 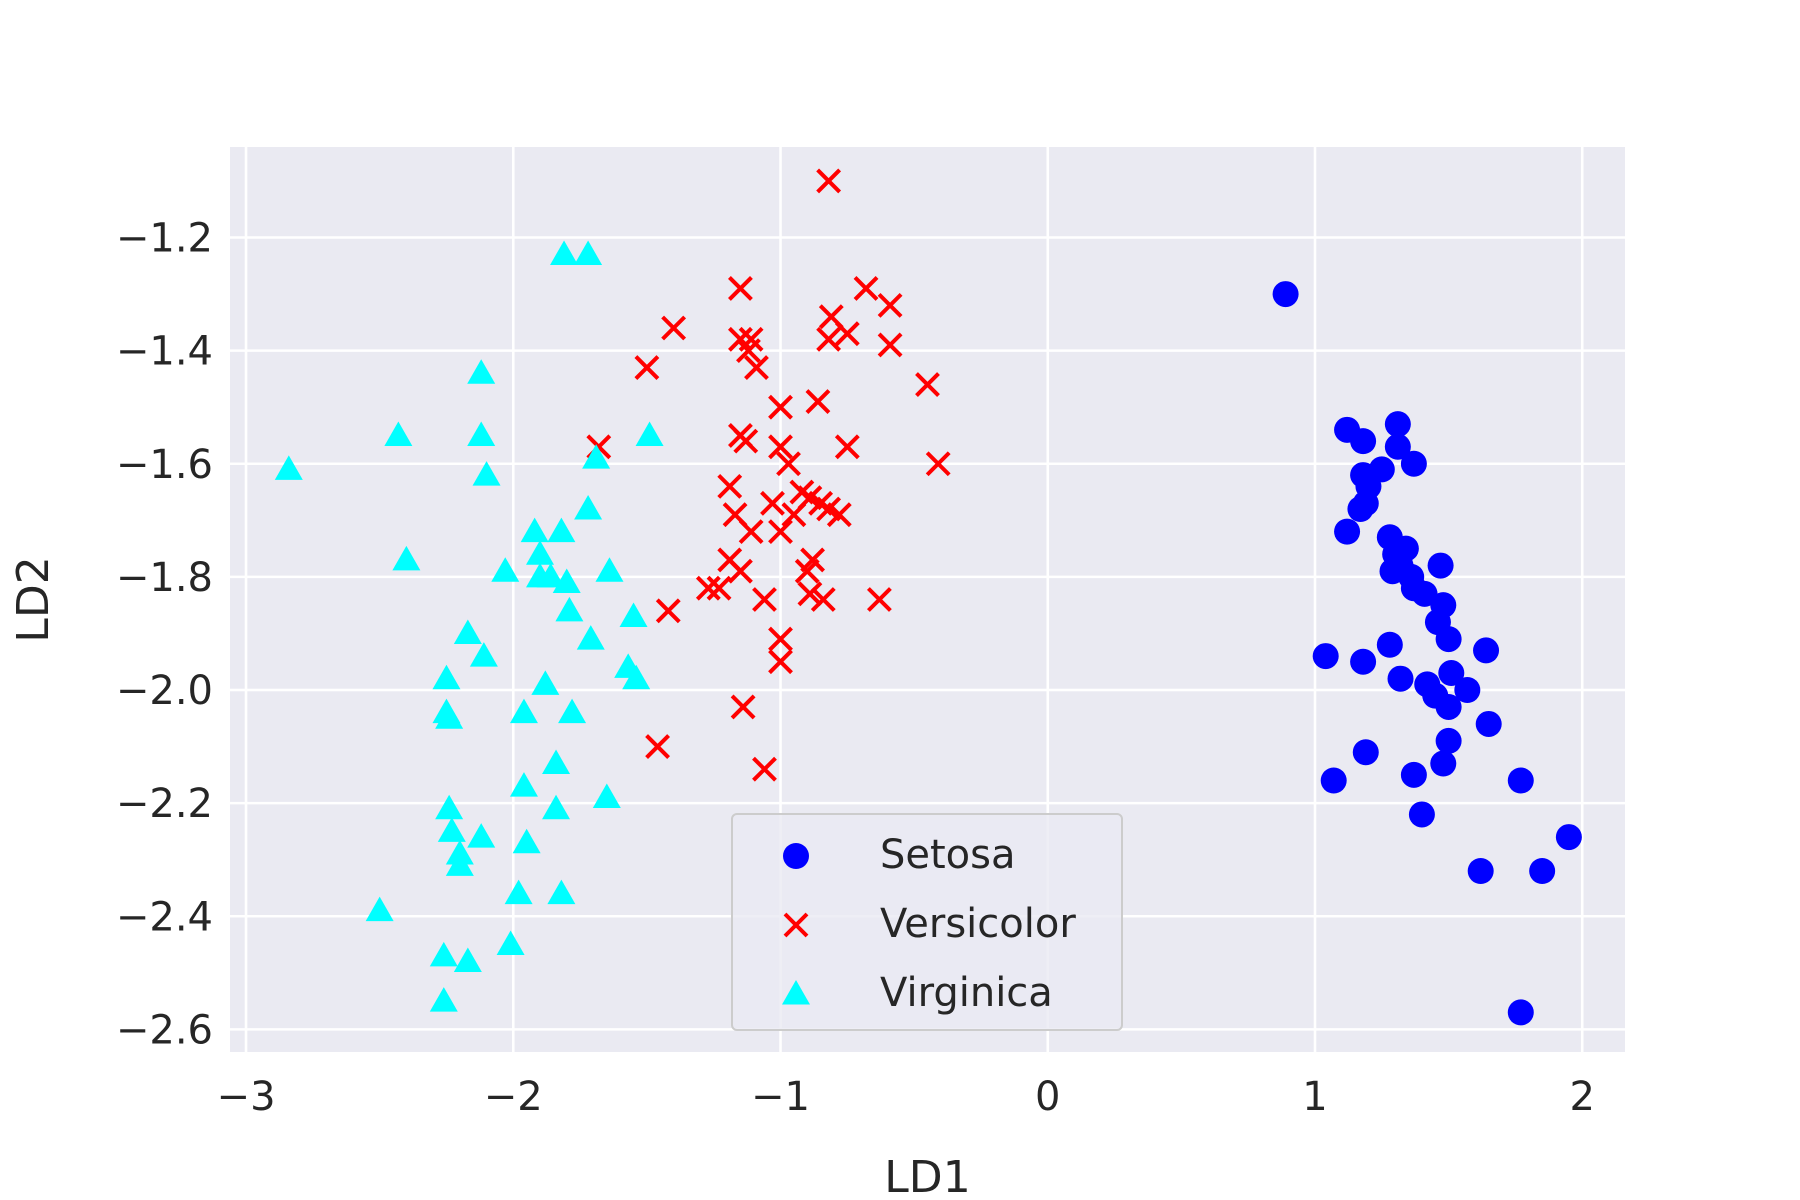 I want to click on y-tick-label: −1.6, so click(x=164, y=465).